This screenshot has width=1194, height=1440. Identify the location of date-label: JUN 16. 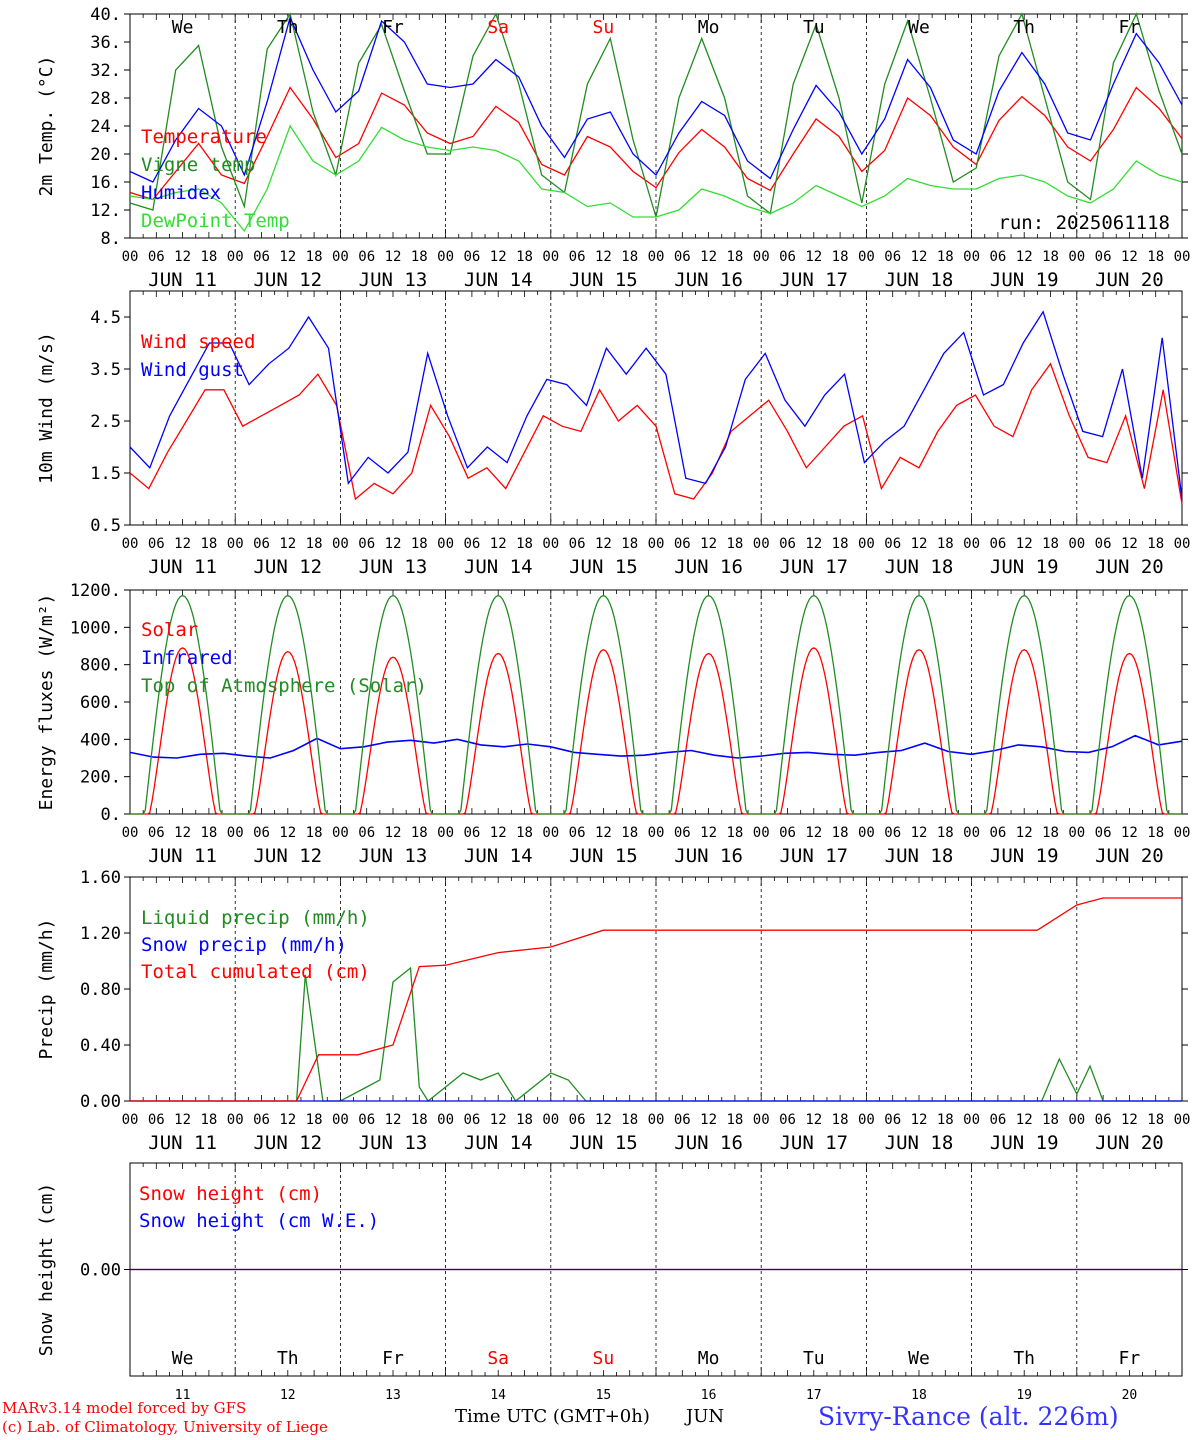
(708, 1143).